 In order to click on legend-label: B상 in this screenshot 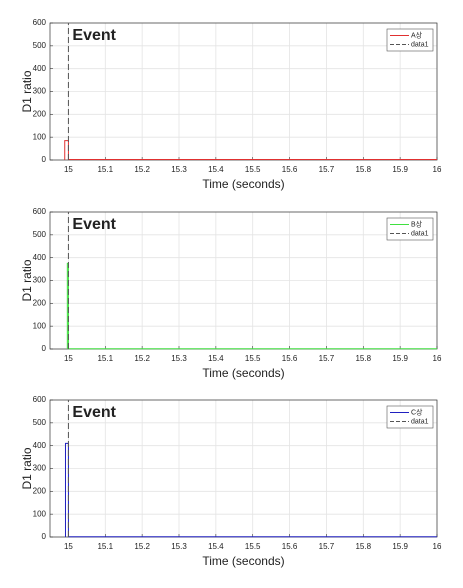, I will do `click(417, 223)`.